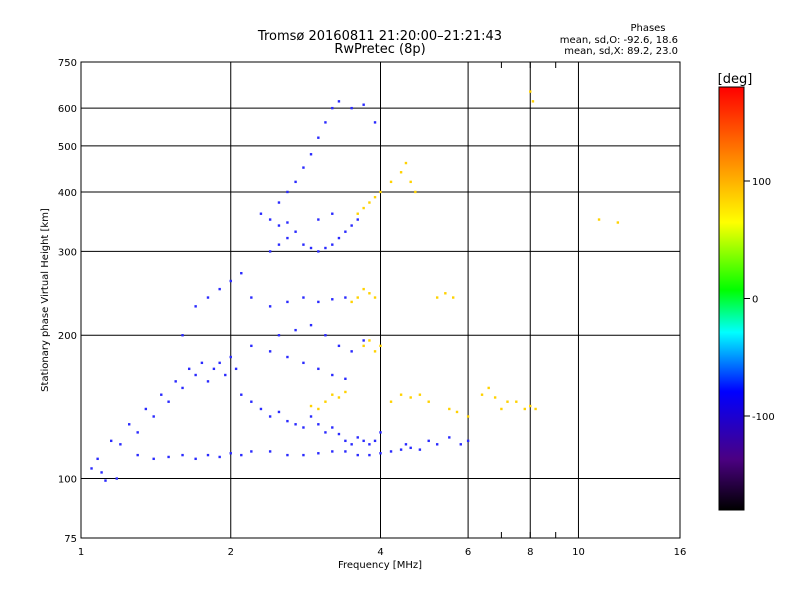 The width and height of the screenshot is (800, 600). Describe the element at coordinates (763, 417) in the screenshot. I see `colorbar-tick-label: -100` at that location.